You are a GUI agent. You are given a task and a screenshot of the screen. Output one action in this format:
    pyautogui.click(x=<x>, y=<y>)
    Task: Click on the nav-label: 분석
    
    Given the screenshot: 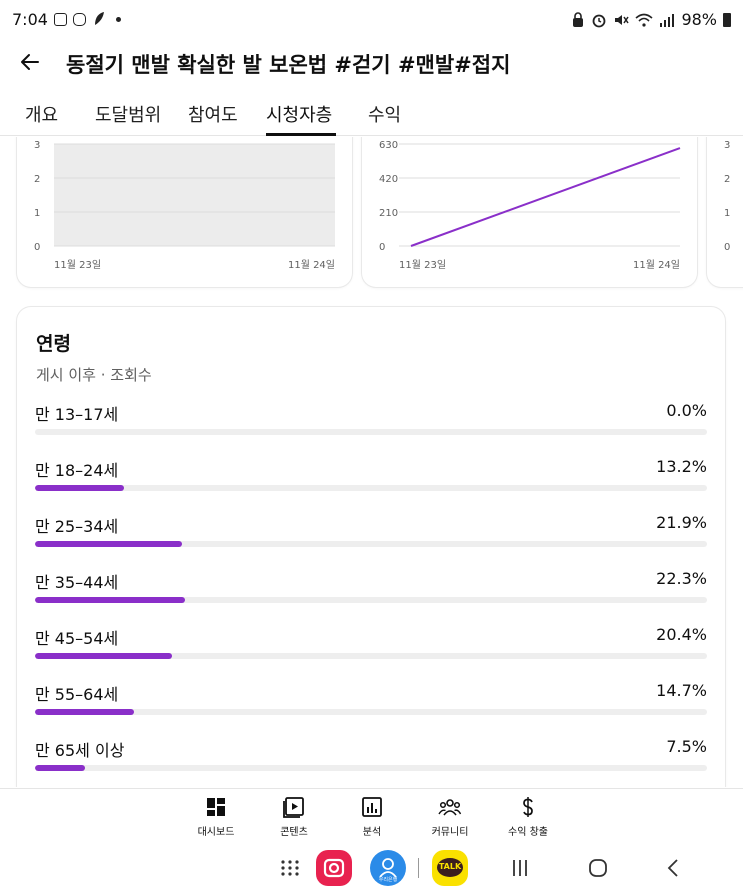 What is the action you would take?
    pyautogui.click(x=372, y=832)
    